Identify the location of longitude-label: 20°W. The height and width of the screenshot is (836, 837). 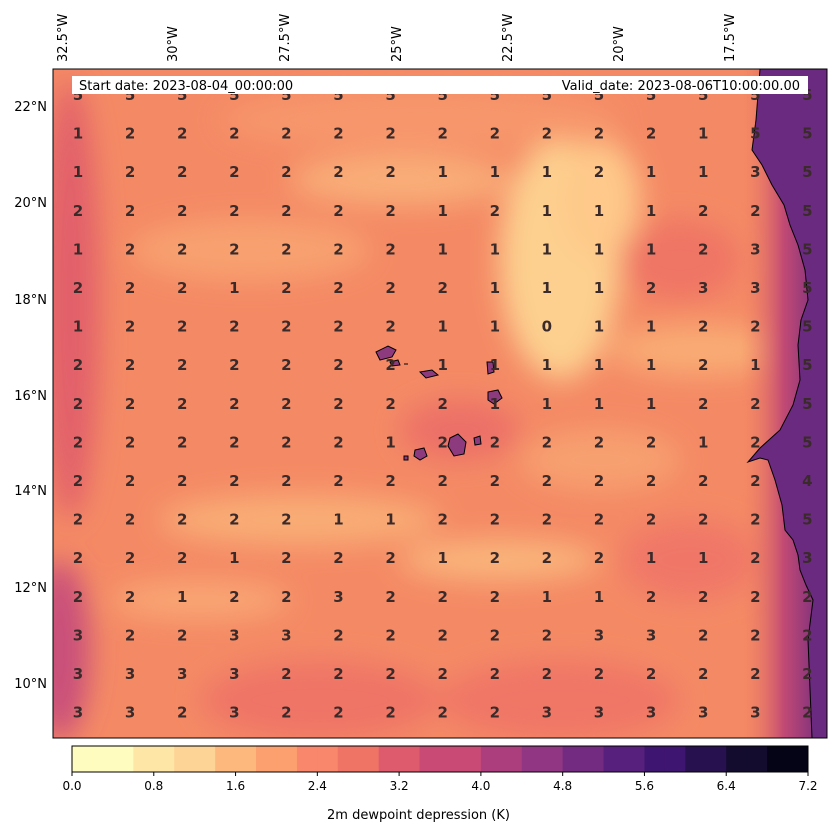
(619, 44).